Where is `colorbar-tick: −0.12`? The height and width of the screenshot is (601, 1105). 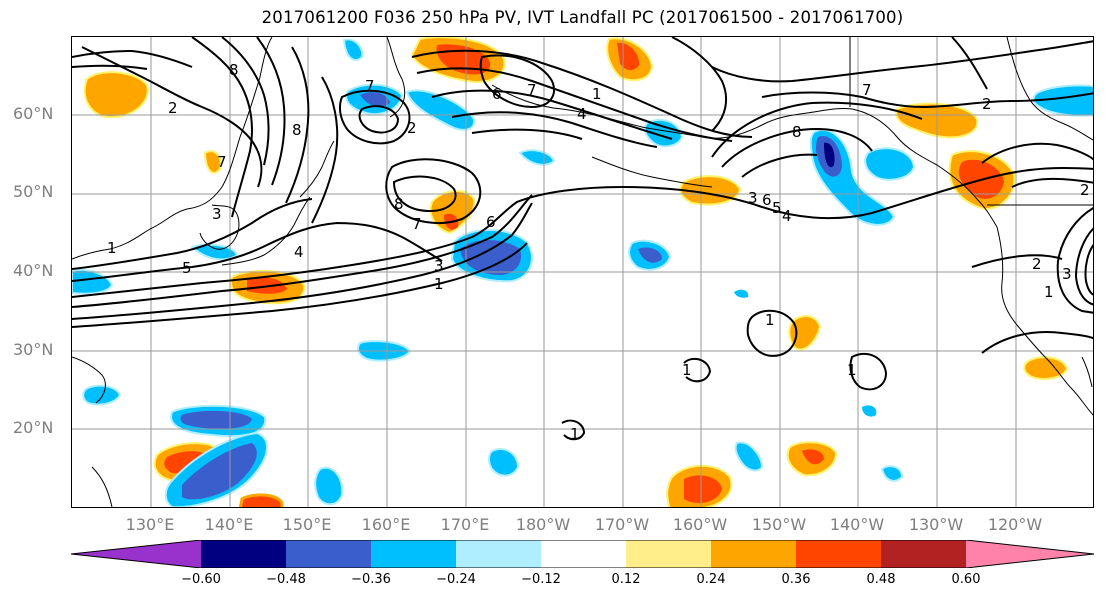 colorbar-tick: −0.12 is located at coordinates (541, 579).